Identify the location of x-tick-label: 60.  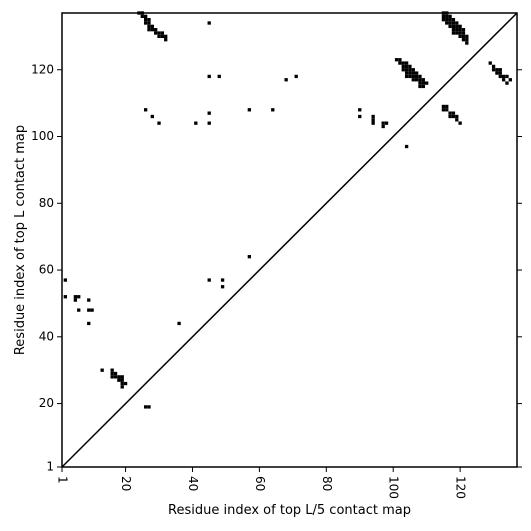
(260, 483).